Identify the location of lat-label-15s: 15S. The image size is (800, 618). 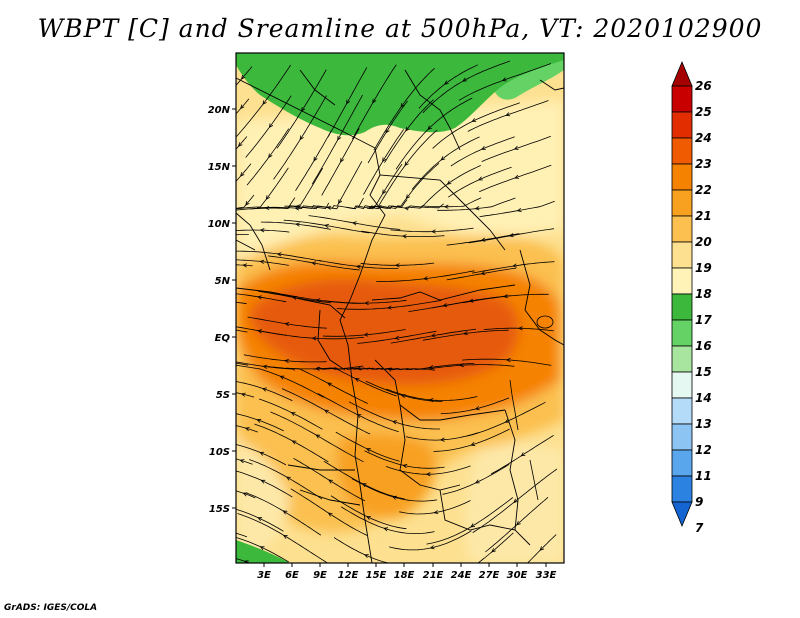
(219, 509).